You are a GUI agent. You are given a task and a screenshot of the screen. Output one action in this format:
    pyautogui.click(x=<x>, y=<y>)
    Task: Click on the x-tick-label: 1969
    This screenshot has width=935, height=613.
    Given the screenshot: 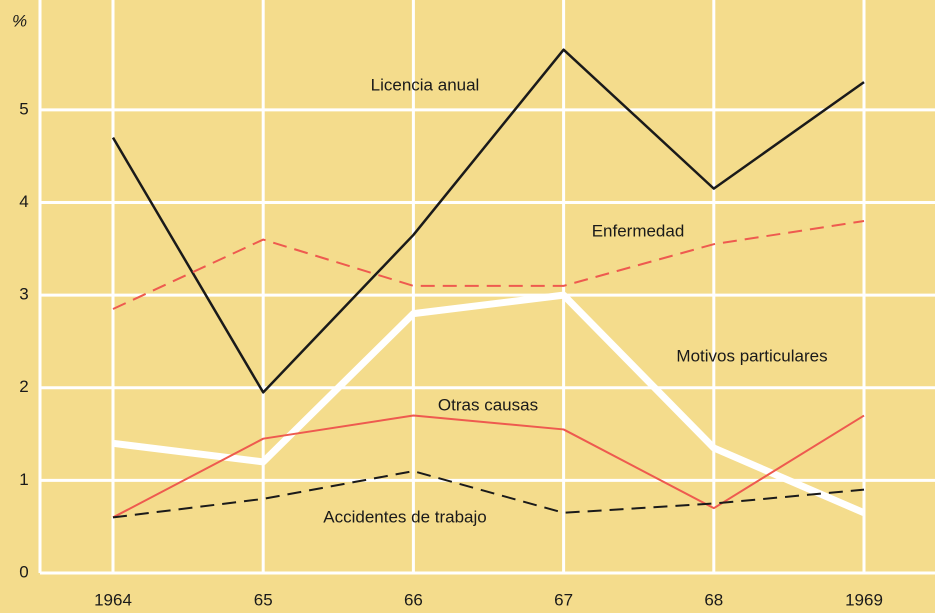 What is the action you would take?
    pyautogui.click(x=864, y=599)
    